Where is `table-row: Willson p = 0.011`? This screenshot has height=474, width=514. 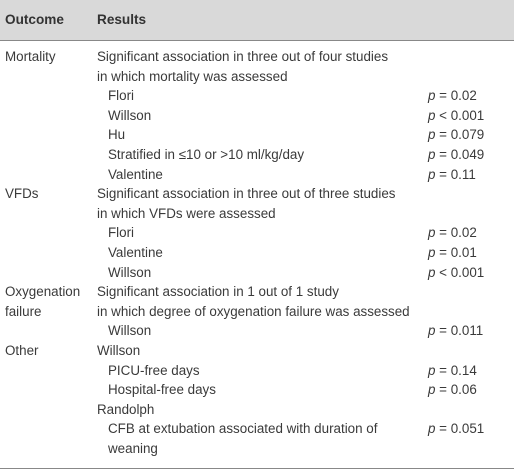
table-row: Willson p = 0.011 is located at coordinates (257, 331).